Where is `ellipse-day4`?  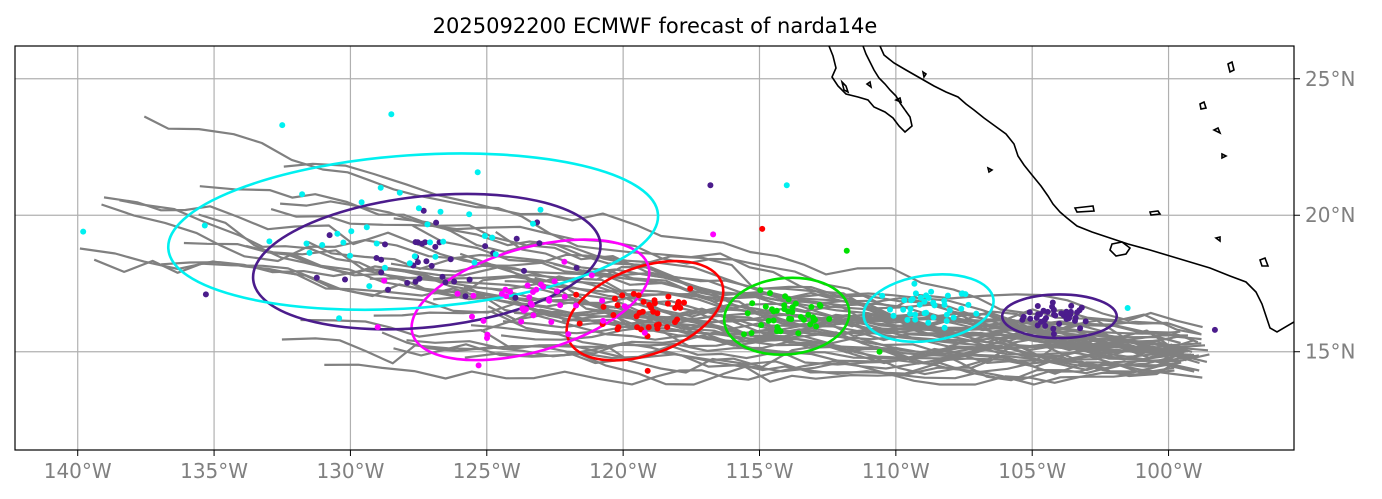 ellipse-day4 is located at coordinates (645, 310).